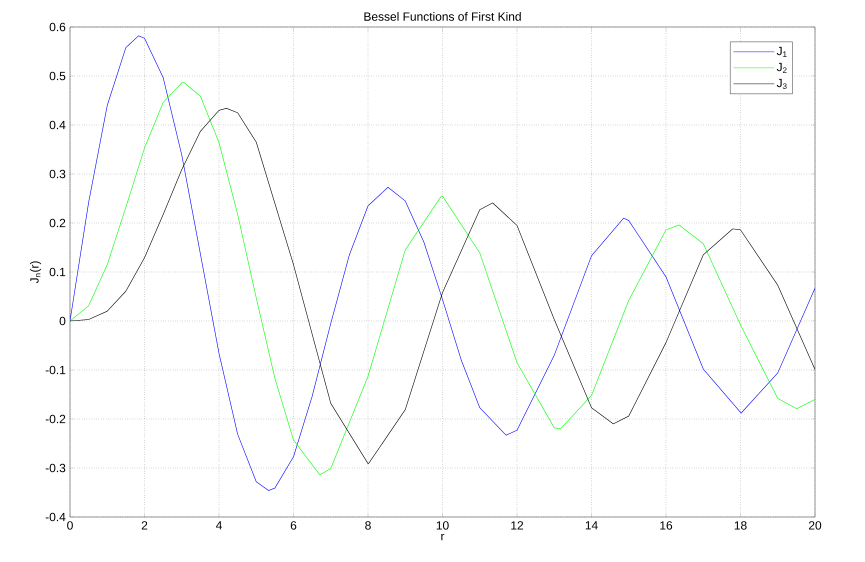 The width and height of the screenshot is (865, 562). Describe the element at coordinates (58, 223) in the screenshot. I see `y-tick-label: 0.2` at that location.